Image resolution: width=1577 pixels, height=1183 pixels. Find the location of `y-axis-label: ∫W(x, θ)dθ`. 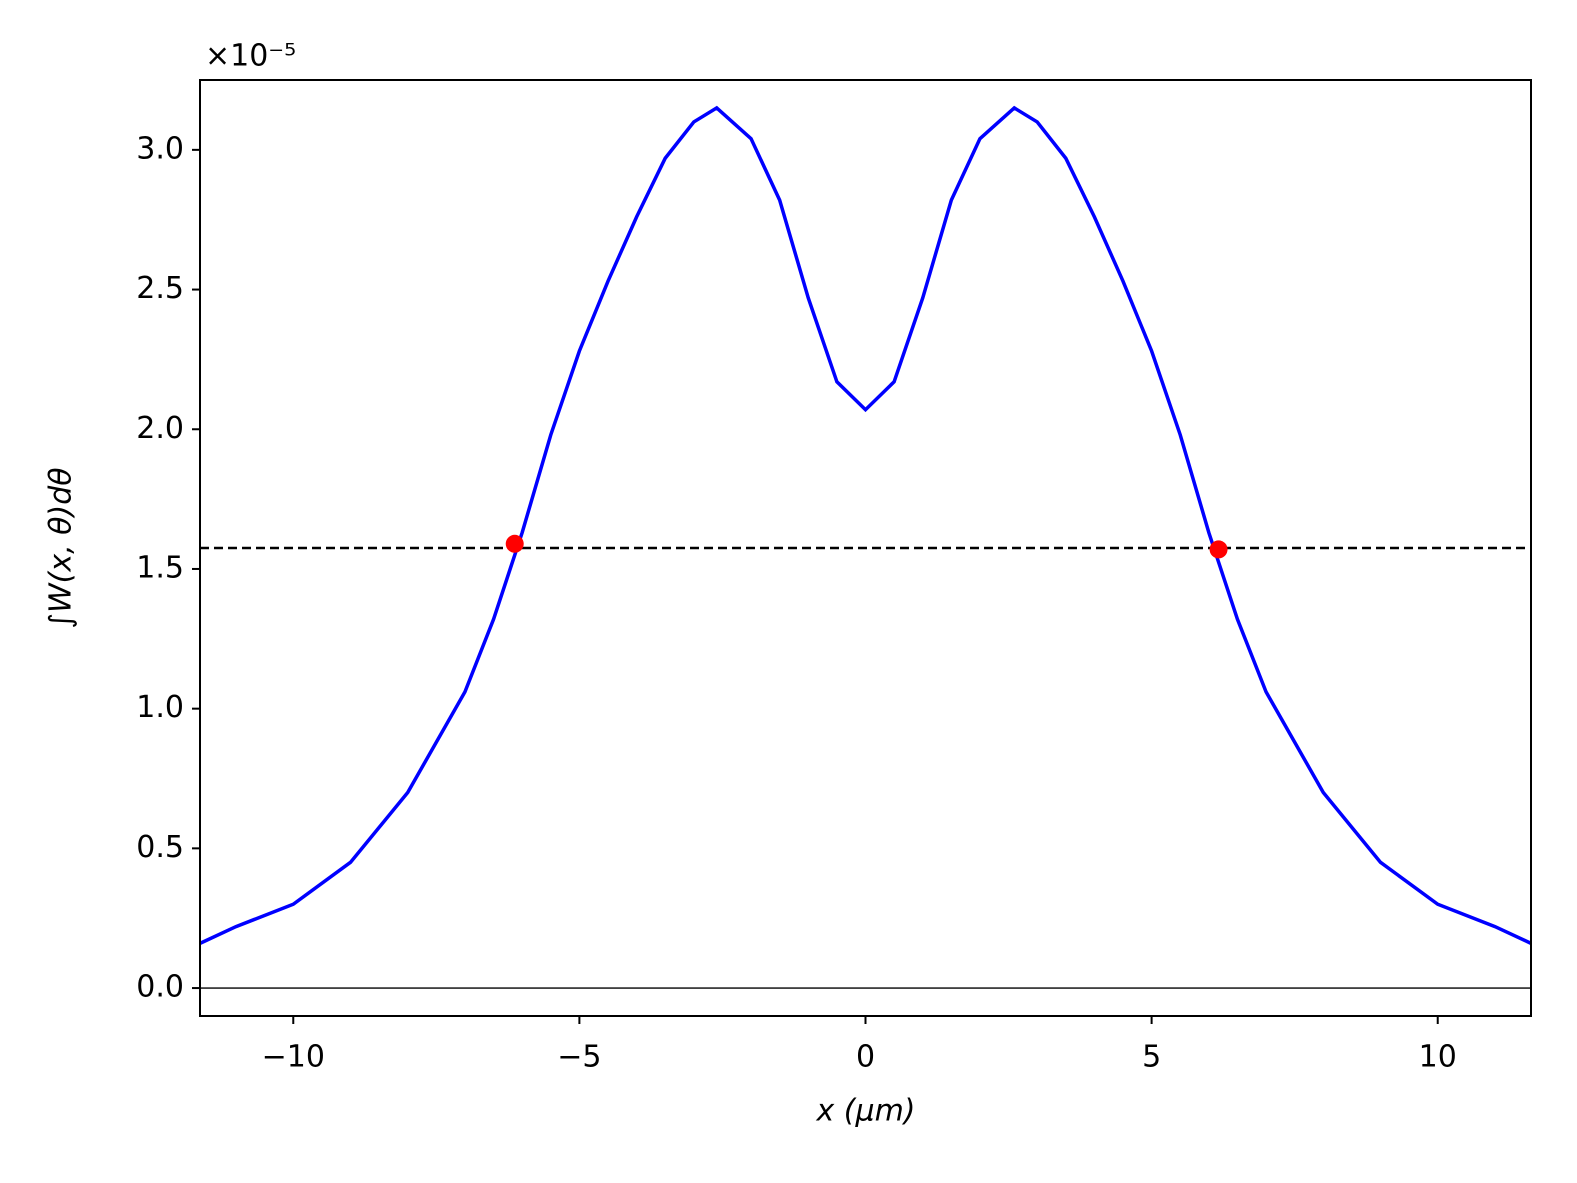

y-axis-label: ∫W(x, θ)dθ is located at coordinates (61, 547).